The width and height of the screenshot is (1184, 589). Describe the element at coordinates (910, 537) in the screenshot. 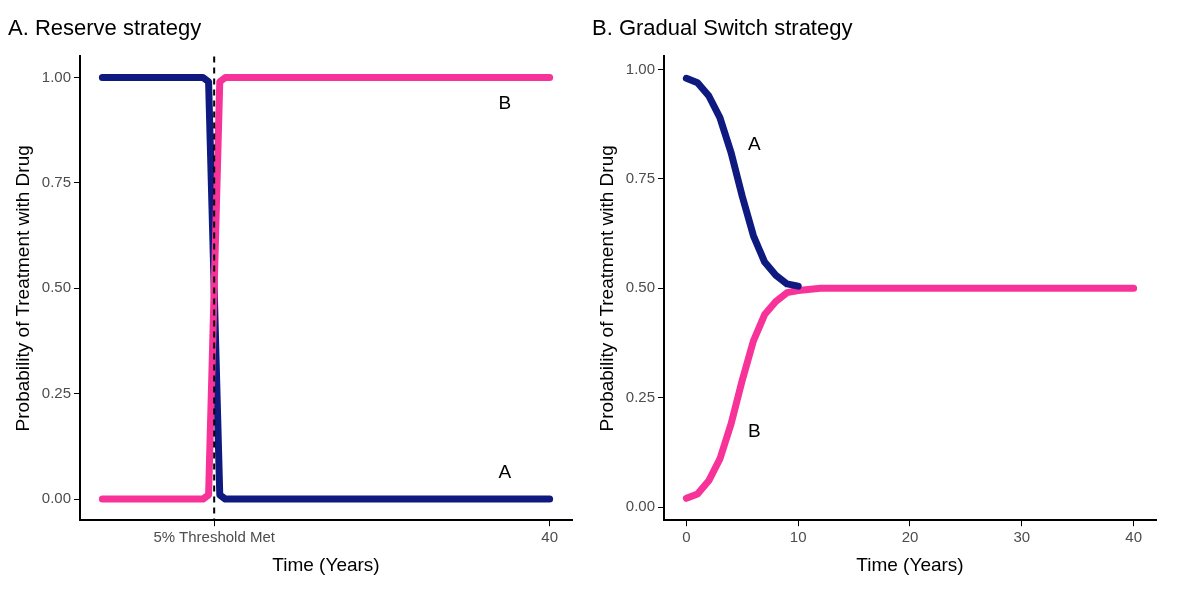

I see `x-tick-label: 20` at that location.